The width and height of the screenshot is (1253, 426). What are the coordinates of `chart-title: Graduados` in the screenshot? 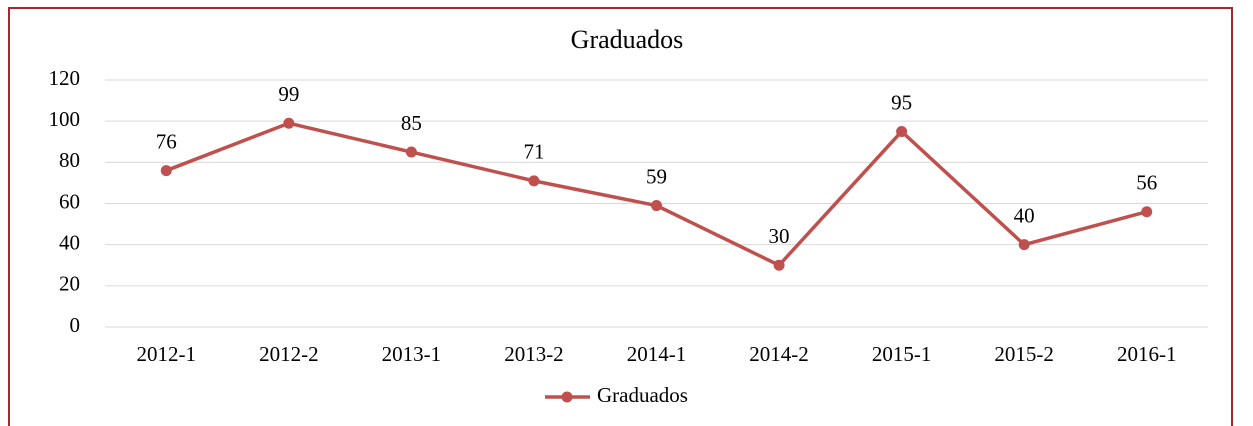 It's located at (627, 39).